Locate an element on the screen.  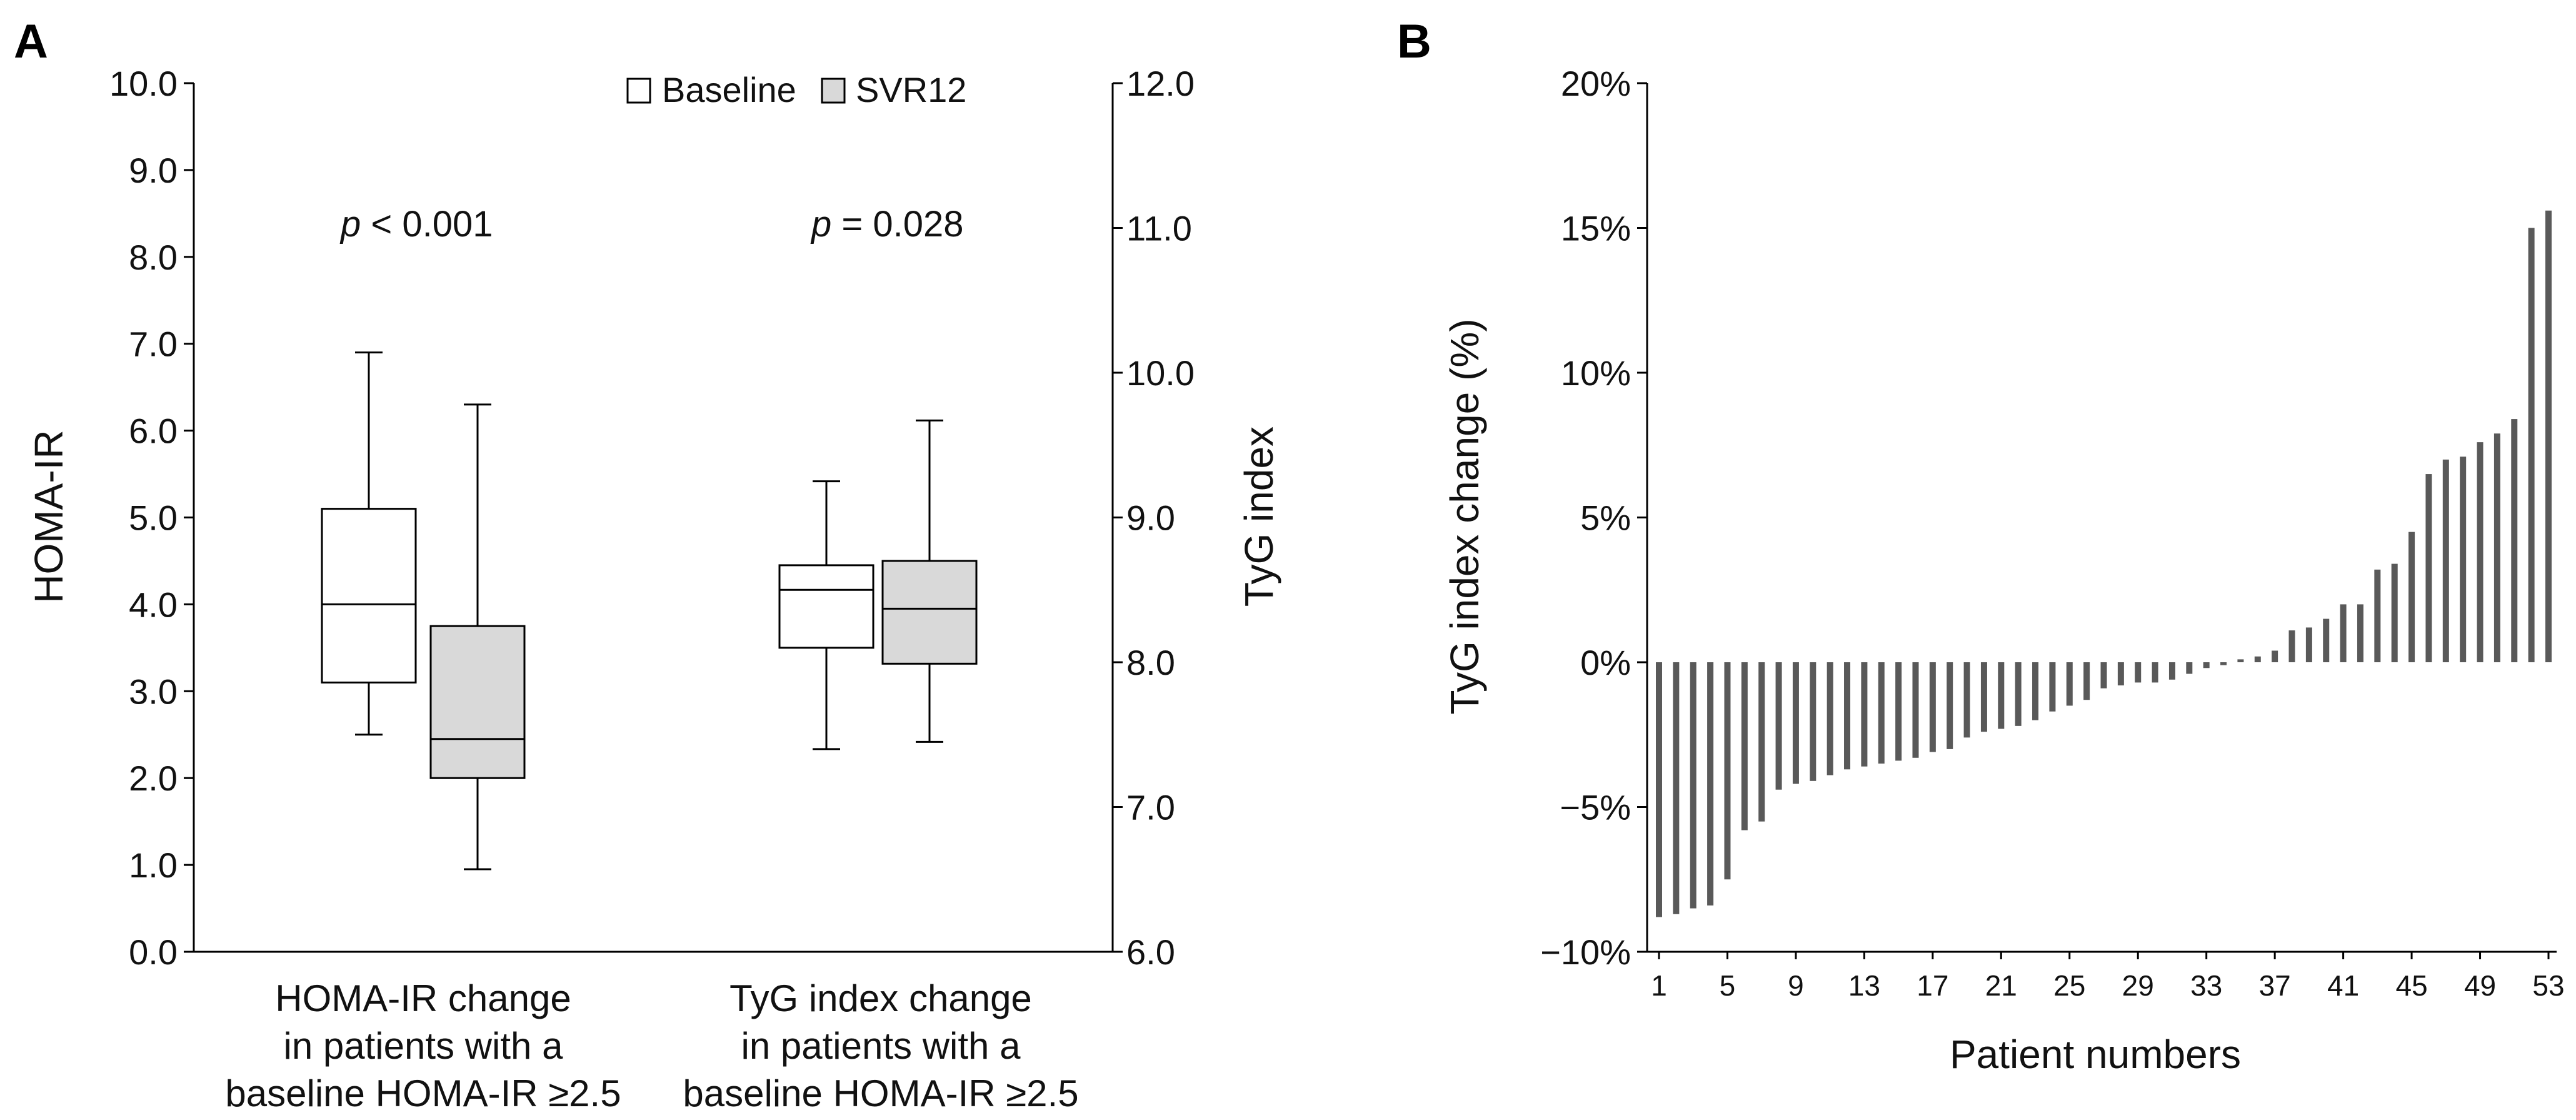
y-tick-label: 15% is located at coordinates (1596, 228).